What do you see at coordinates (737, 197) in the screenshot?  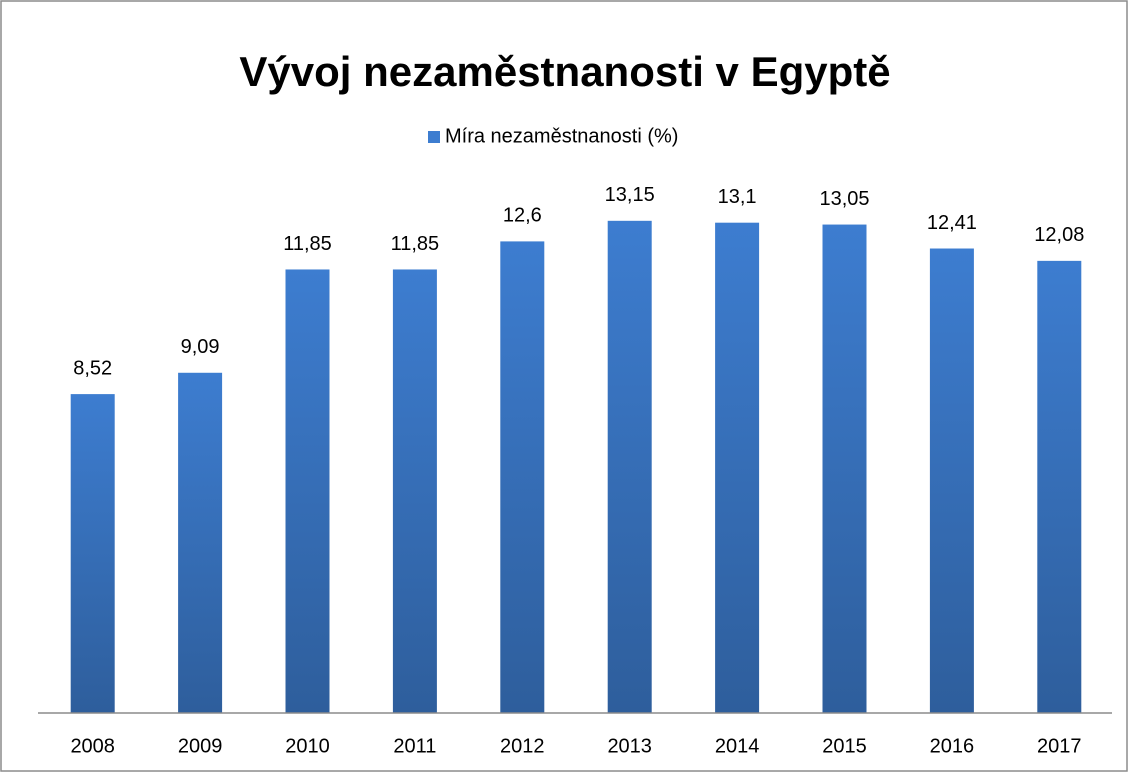 I see `data-label: 13,1` at bounding box center [737, 197].